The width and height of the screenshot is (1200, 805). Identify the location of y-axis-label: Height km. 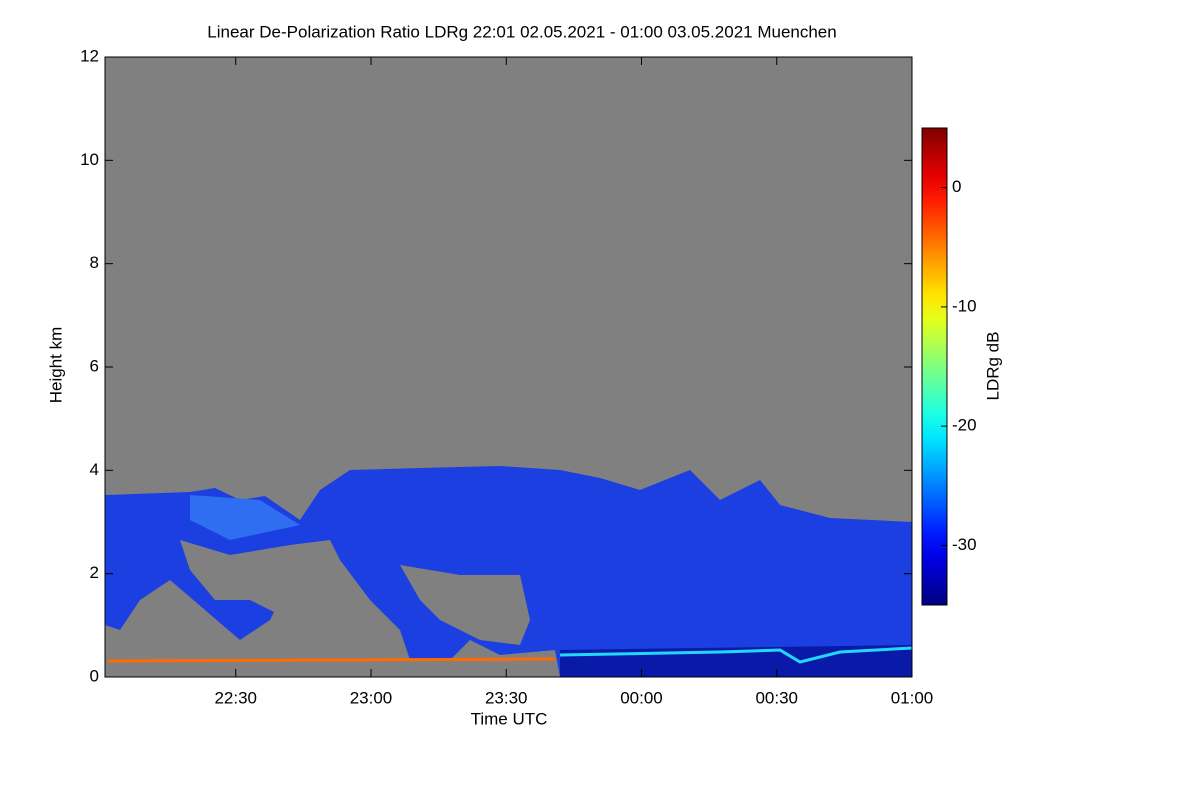
(55, 365).